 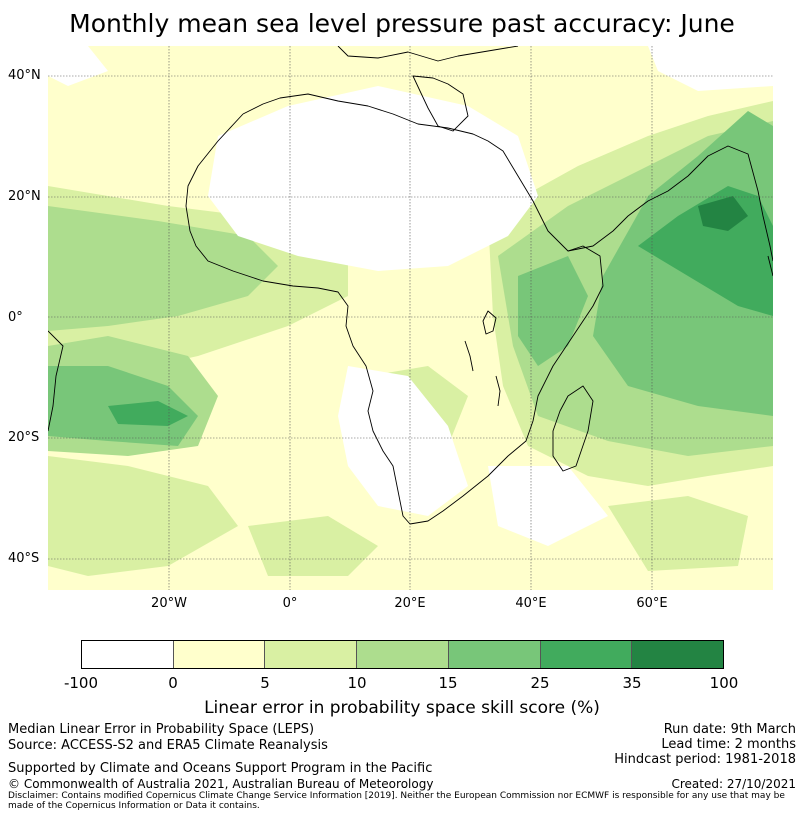 What do you see at coordinates (729, 729) in the screenshot?
I see `run-date: Run date: 9th March` at bounding box center [729, 729].